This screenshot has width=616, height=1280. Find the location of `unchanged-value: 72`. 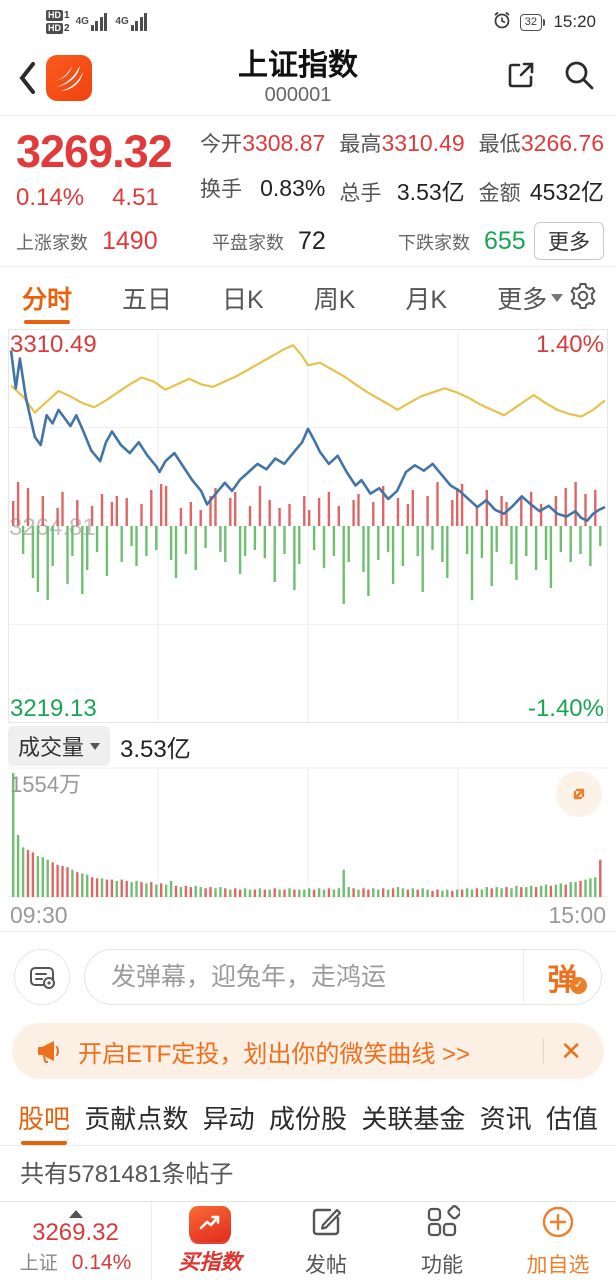

unchanged-value: 72 is located at coordinates (312, 240).